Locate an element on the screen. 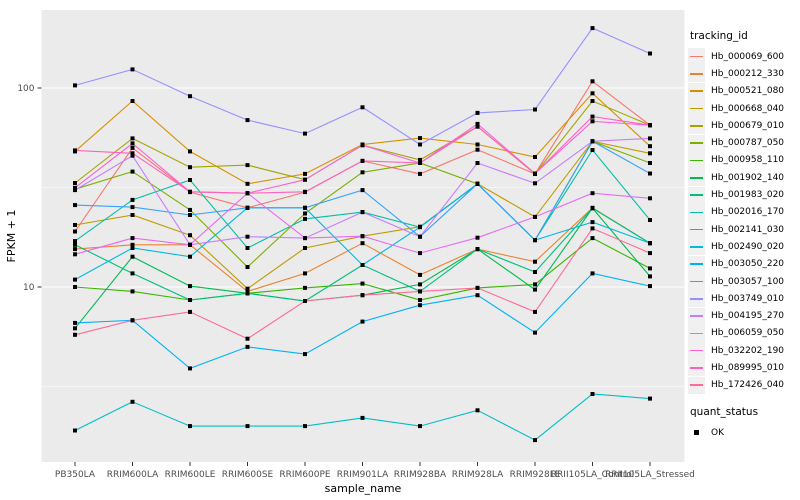 The image size is (800, 500). legend-entry-label: Hb_000787_050 is located at coordinates (748, 143).